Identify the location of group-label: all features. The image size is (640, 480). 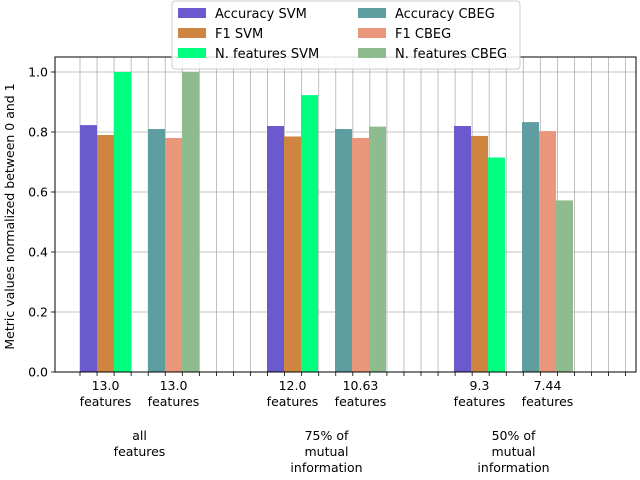
(140, 443).